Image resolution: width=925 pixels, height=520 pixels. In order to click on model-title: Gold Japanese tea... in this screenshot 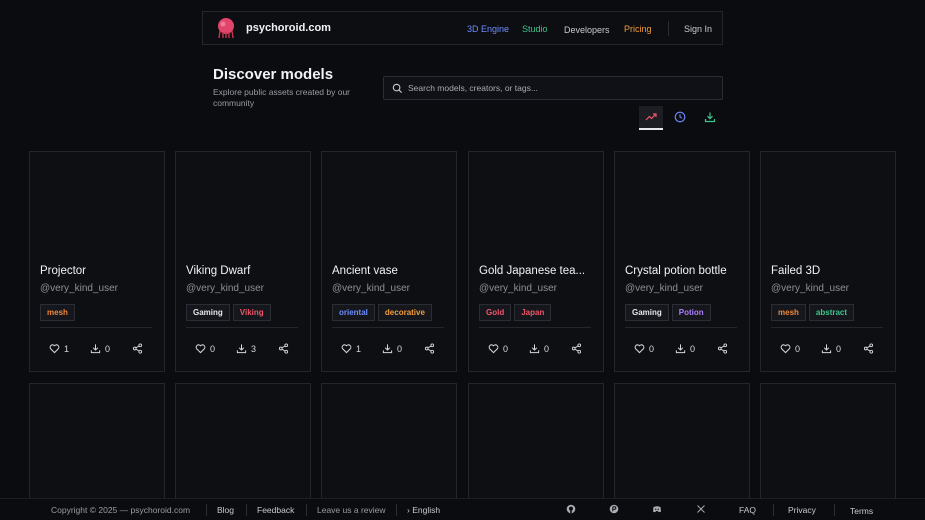, I will do `click(532, 271)`.